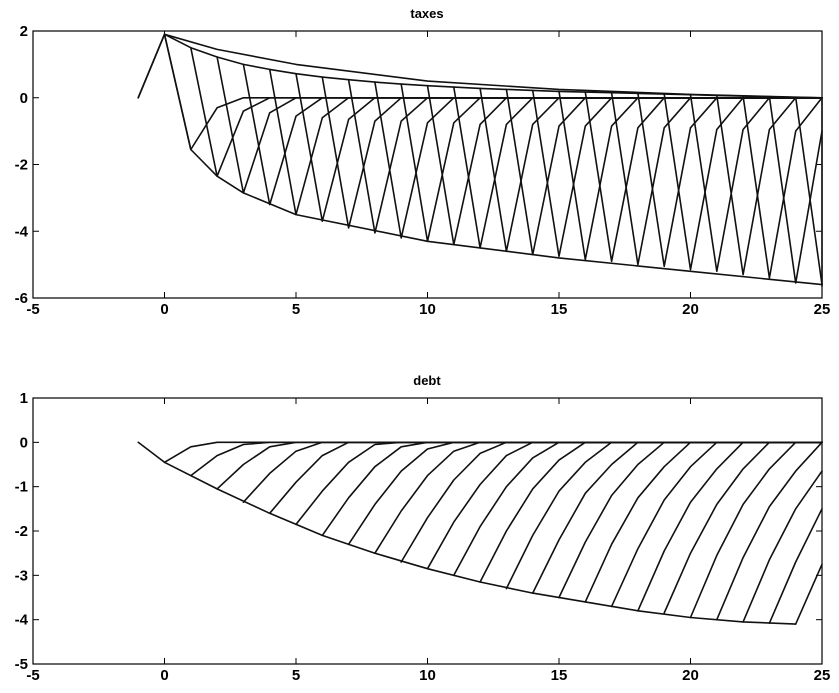 This screenshot has width=839, height=693. Describe the element at coordinates (21, 664) in the screenshot. I see `debt-y-tick-label: -5` at that location.